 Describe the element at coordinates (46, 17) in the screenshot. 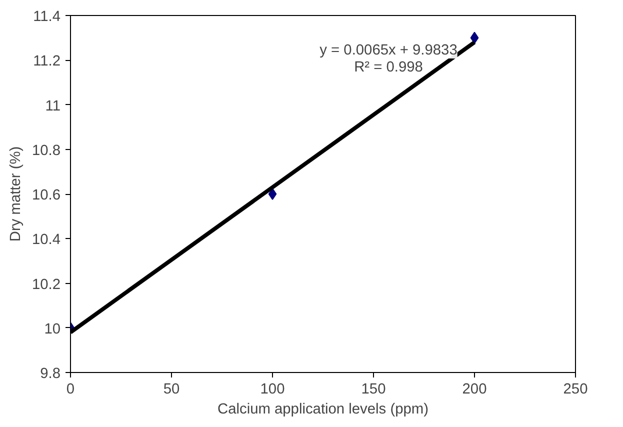

I see `y-tick-label: 11.4` at that location.